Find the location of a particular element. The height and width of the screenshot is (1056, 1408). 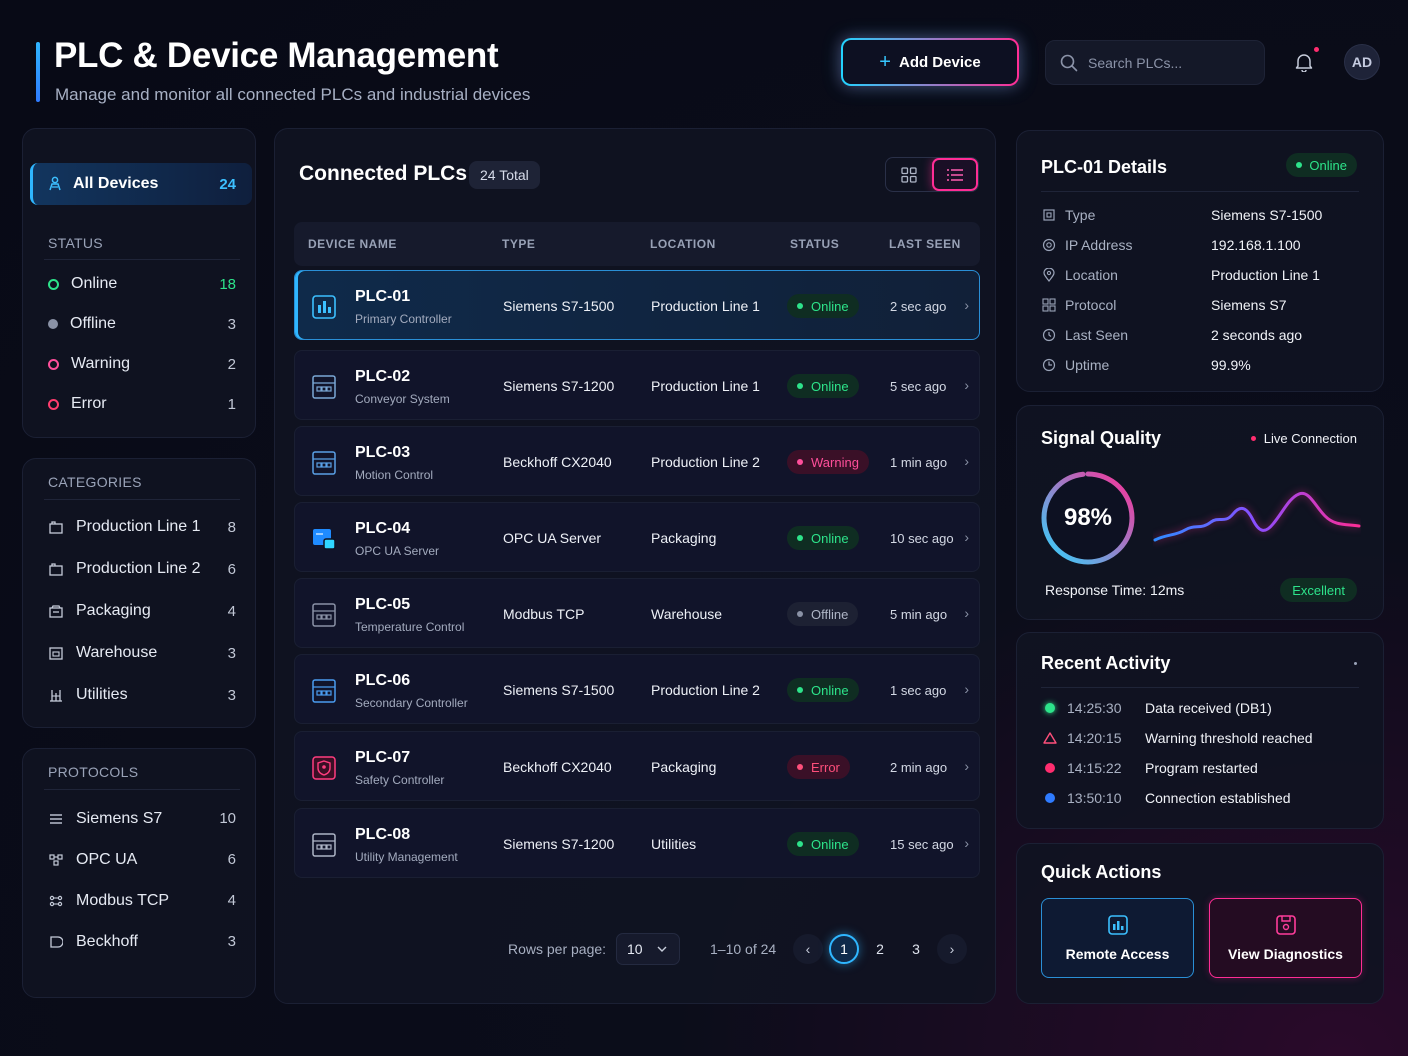

view-diagnostics-button: View Diagnostics is located at coordinates (1285, 938).